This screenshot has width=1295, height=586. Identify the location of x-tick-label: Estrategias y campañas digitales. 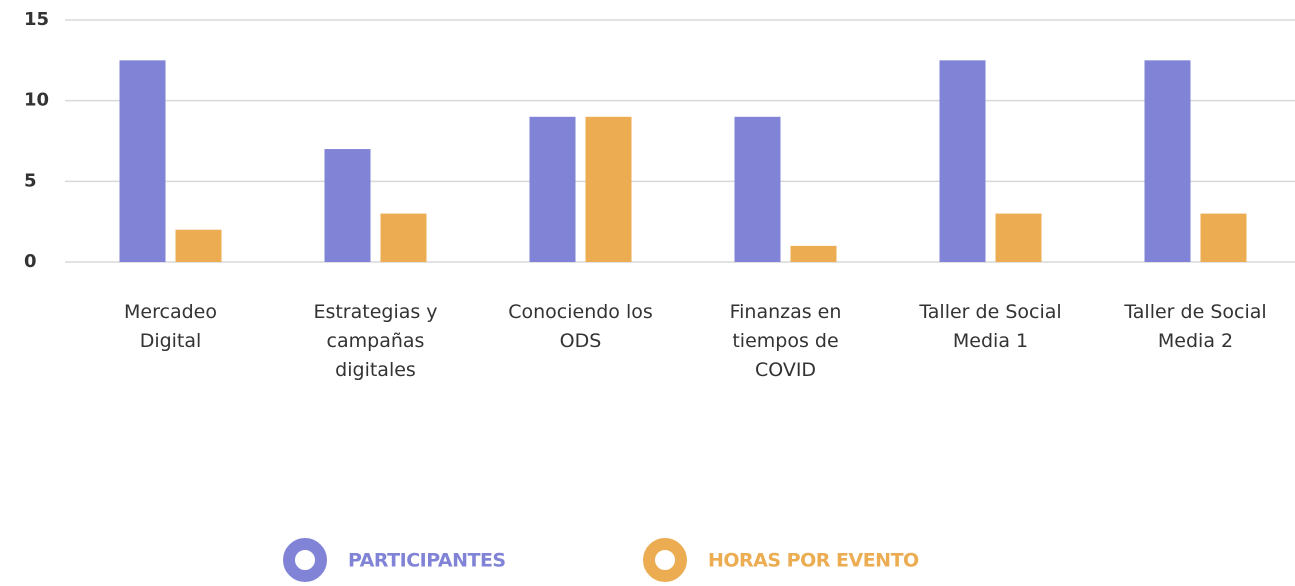
(375, 341).